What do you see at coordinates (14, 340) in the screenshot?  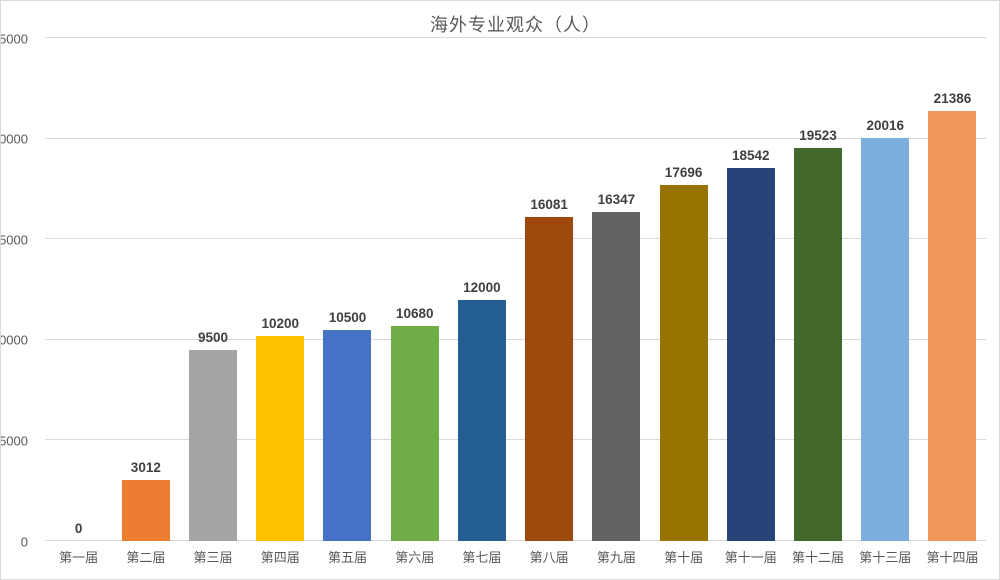 I see `y-tick-label-10000: 10000` at bounding box center [14, 340].